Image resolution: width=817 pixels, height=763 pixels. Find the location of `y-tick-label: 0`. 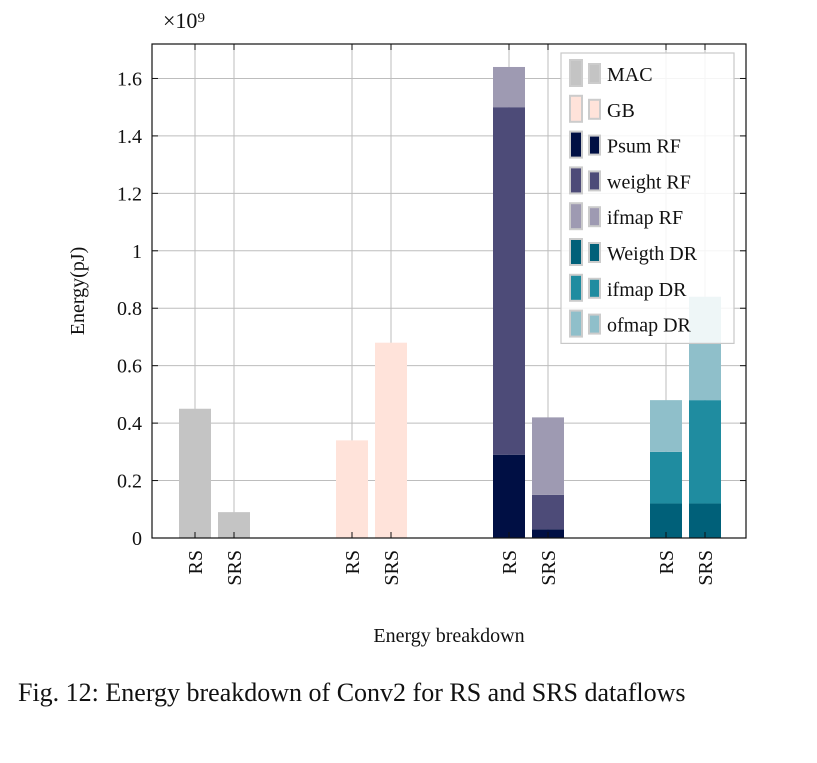

y-tick-label: 0 is located at coordinates (137, 539).